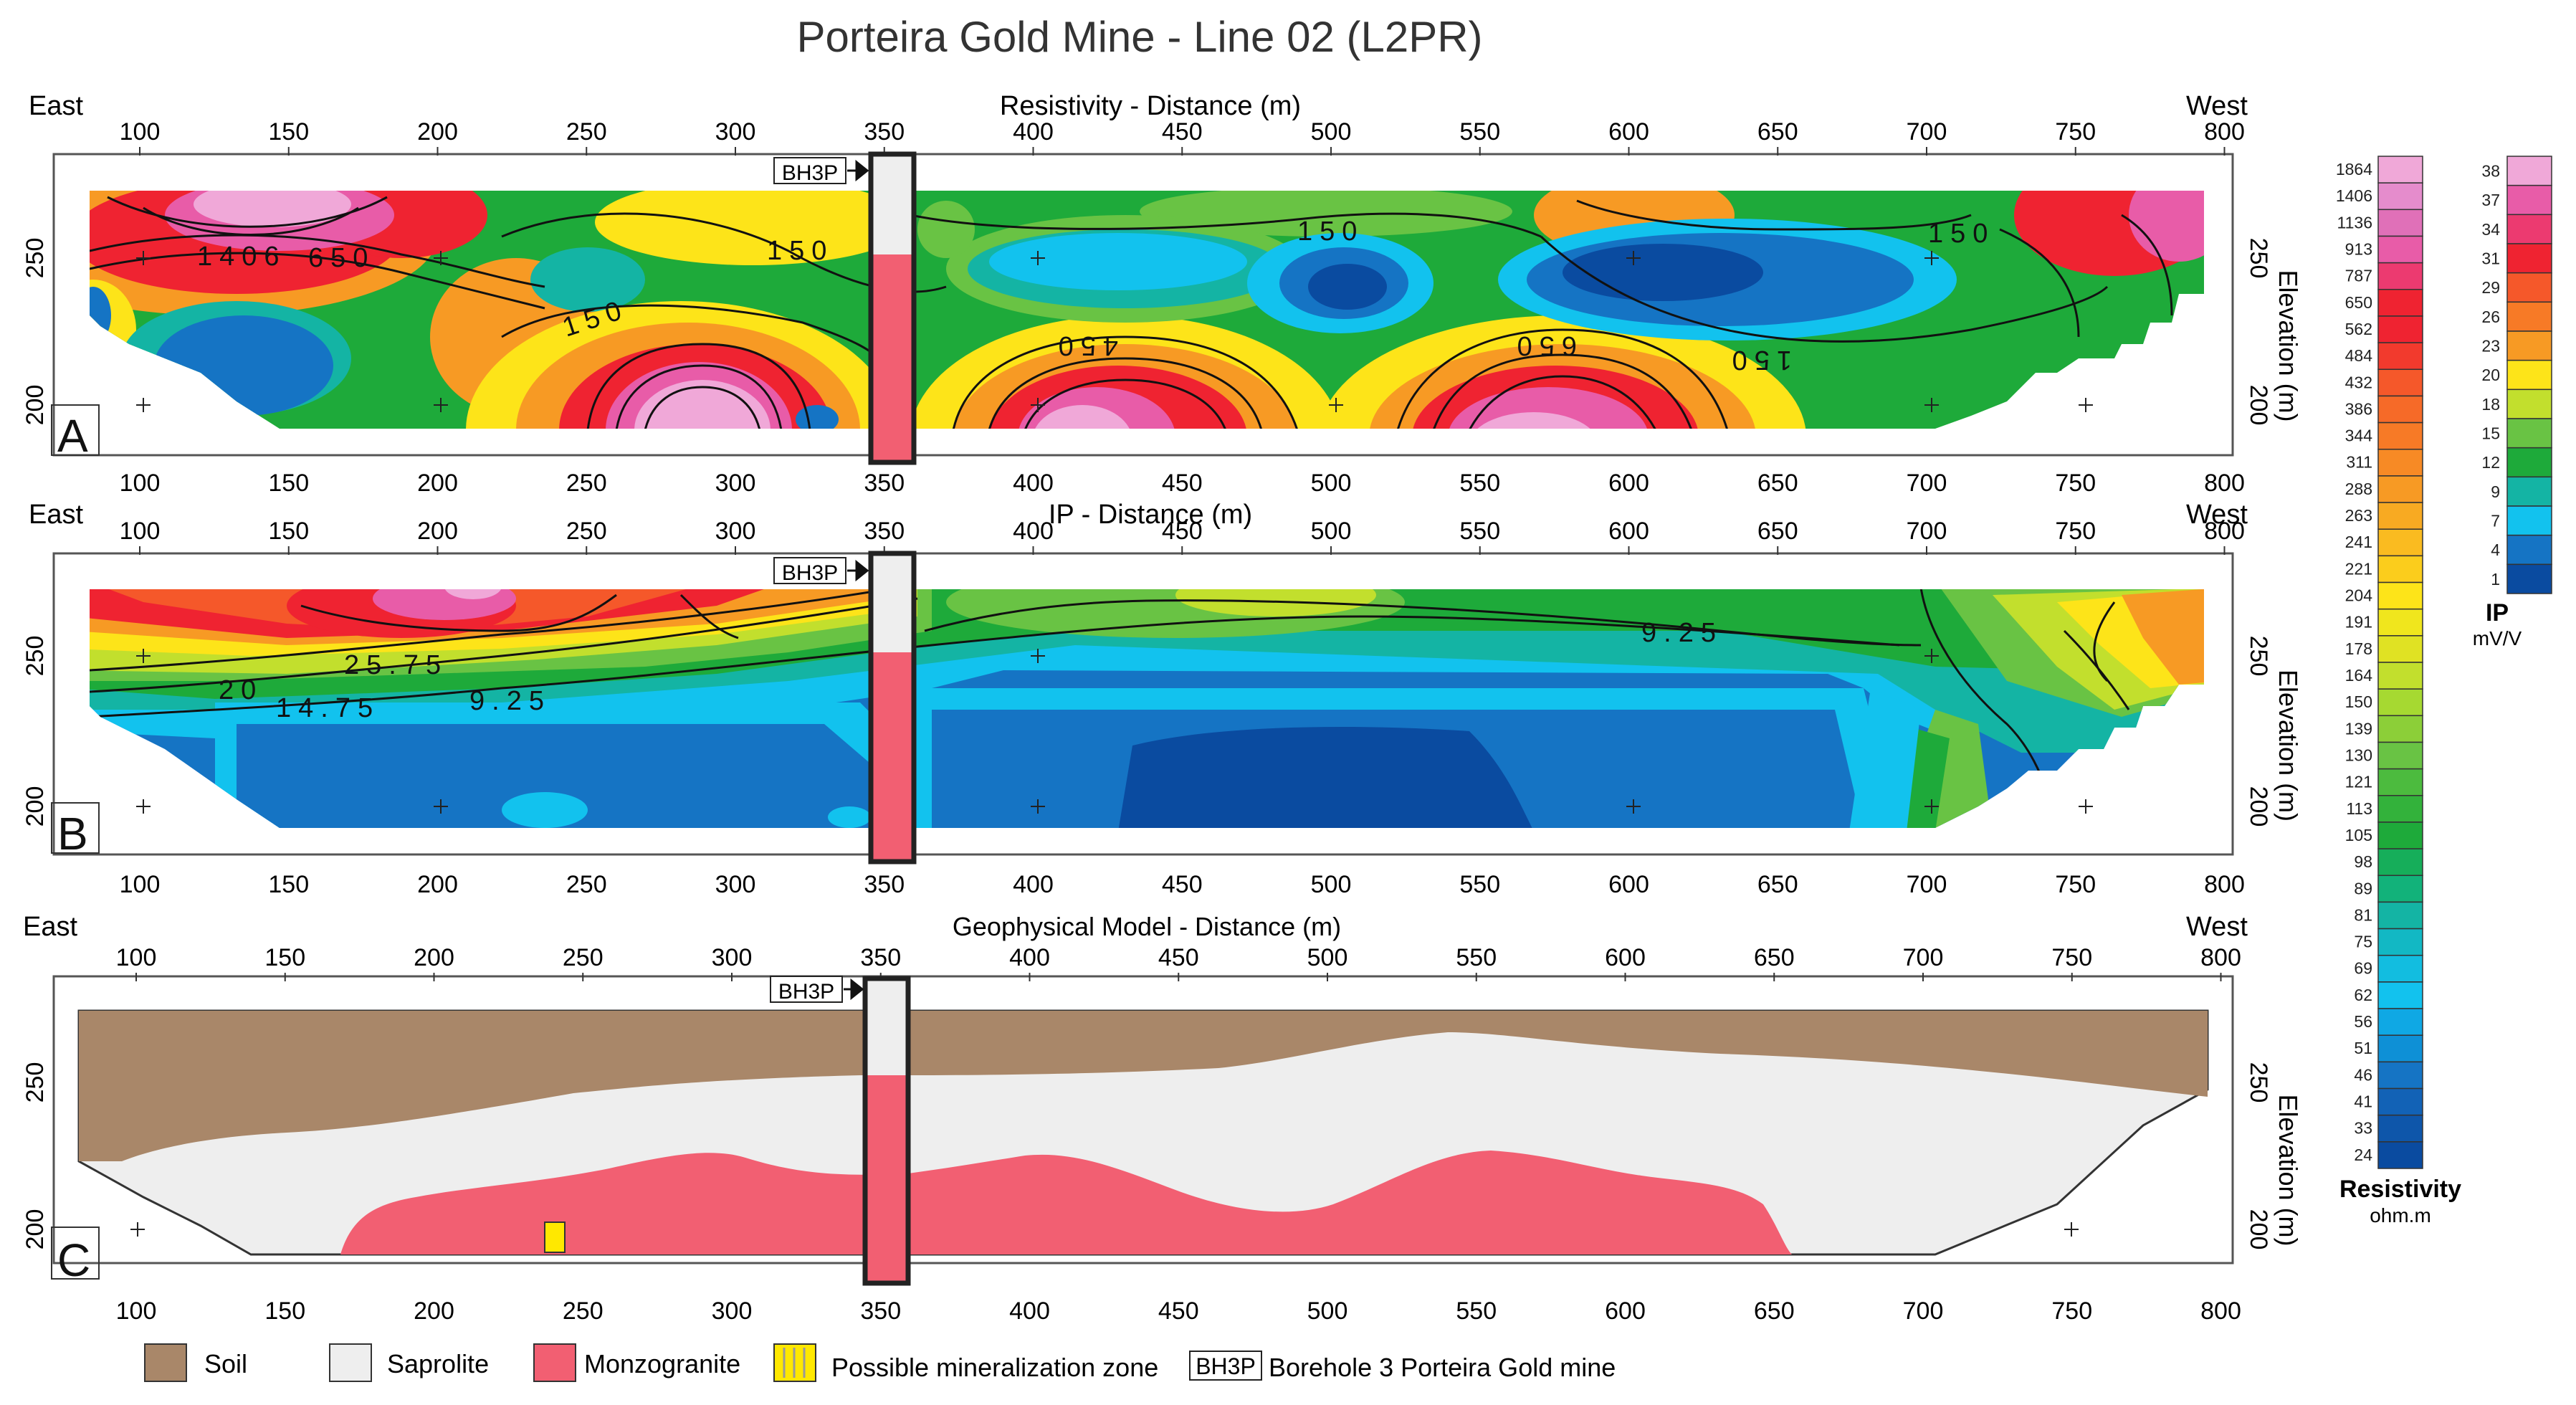 The height and width of the screenshot is (1405, 2576). Describe the element at coordinates (967, 670) in the screenshot. I see `ip-contour-labels: 20 14.75 25.75 9.25 9.25` at that location.